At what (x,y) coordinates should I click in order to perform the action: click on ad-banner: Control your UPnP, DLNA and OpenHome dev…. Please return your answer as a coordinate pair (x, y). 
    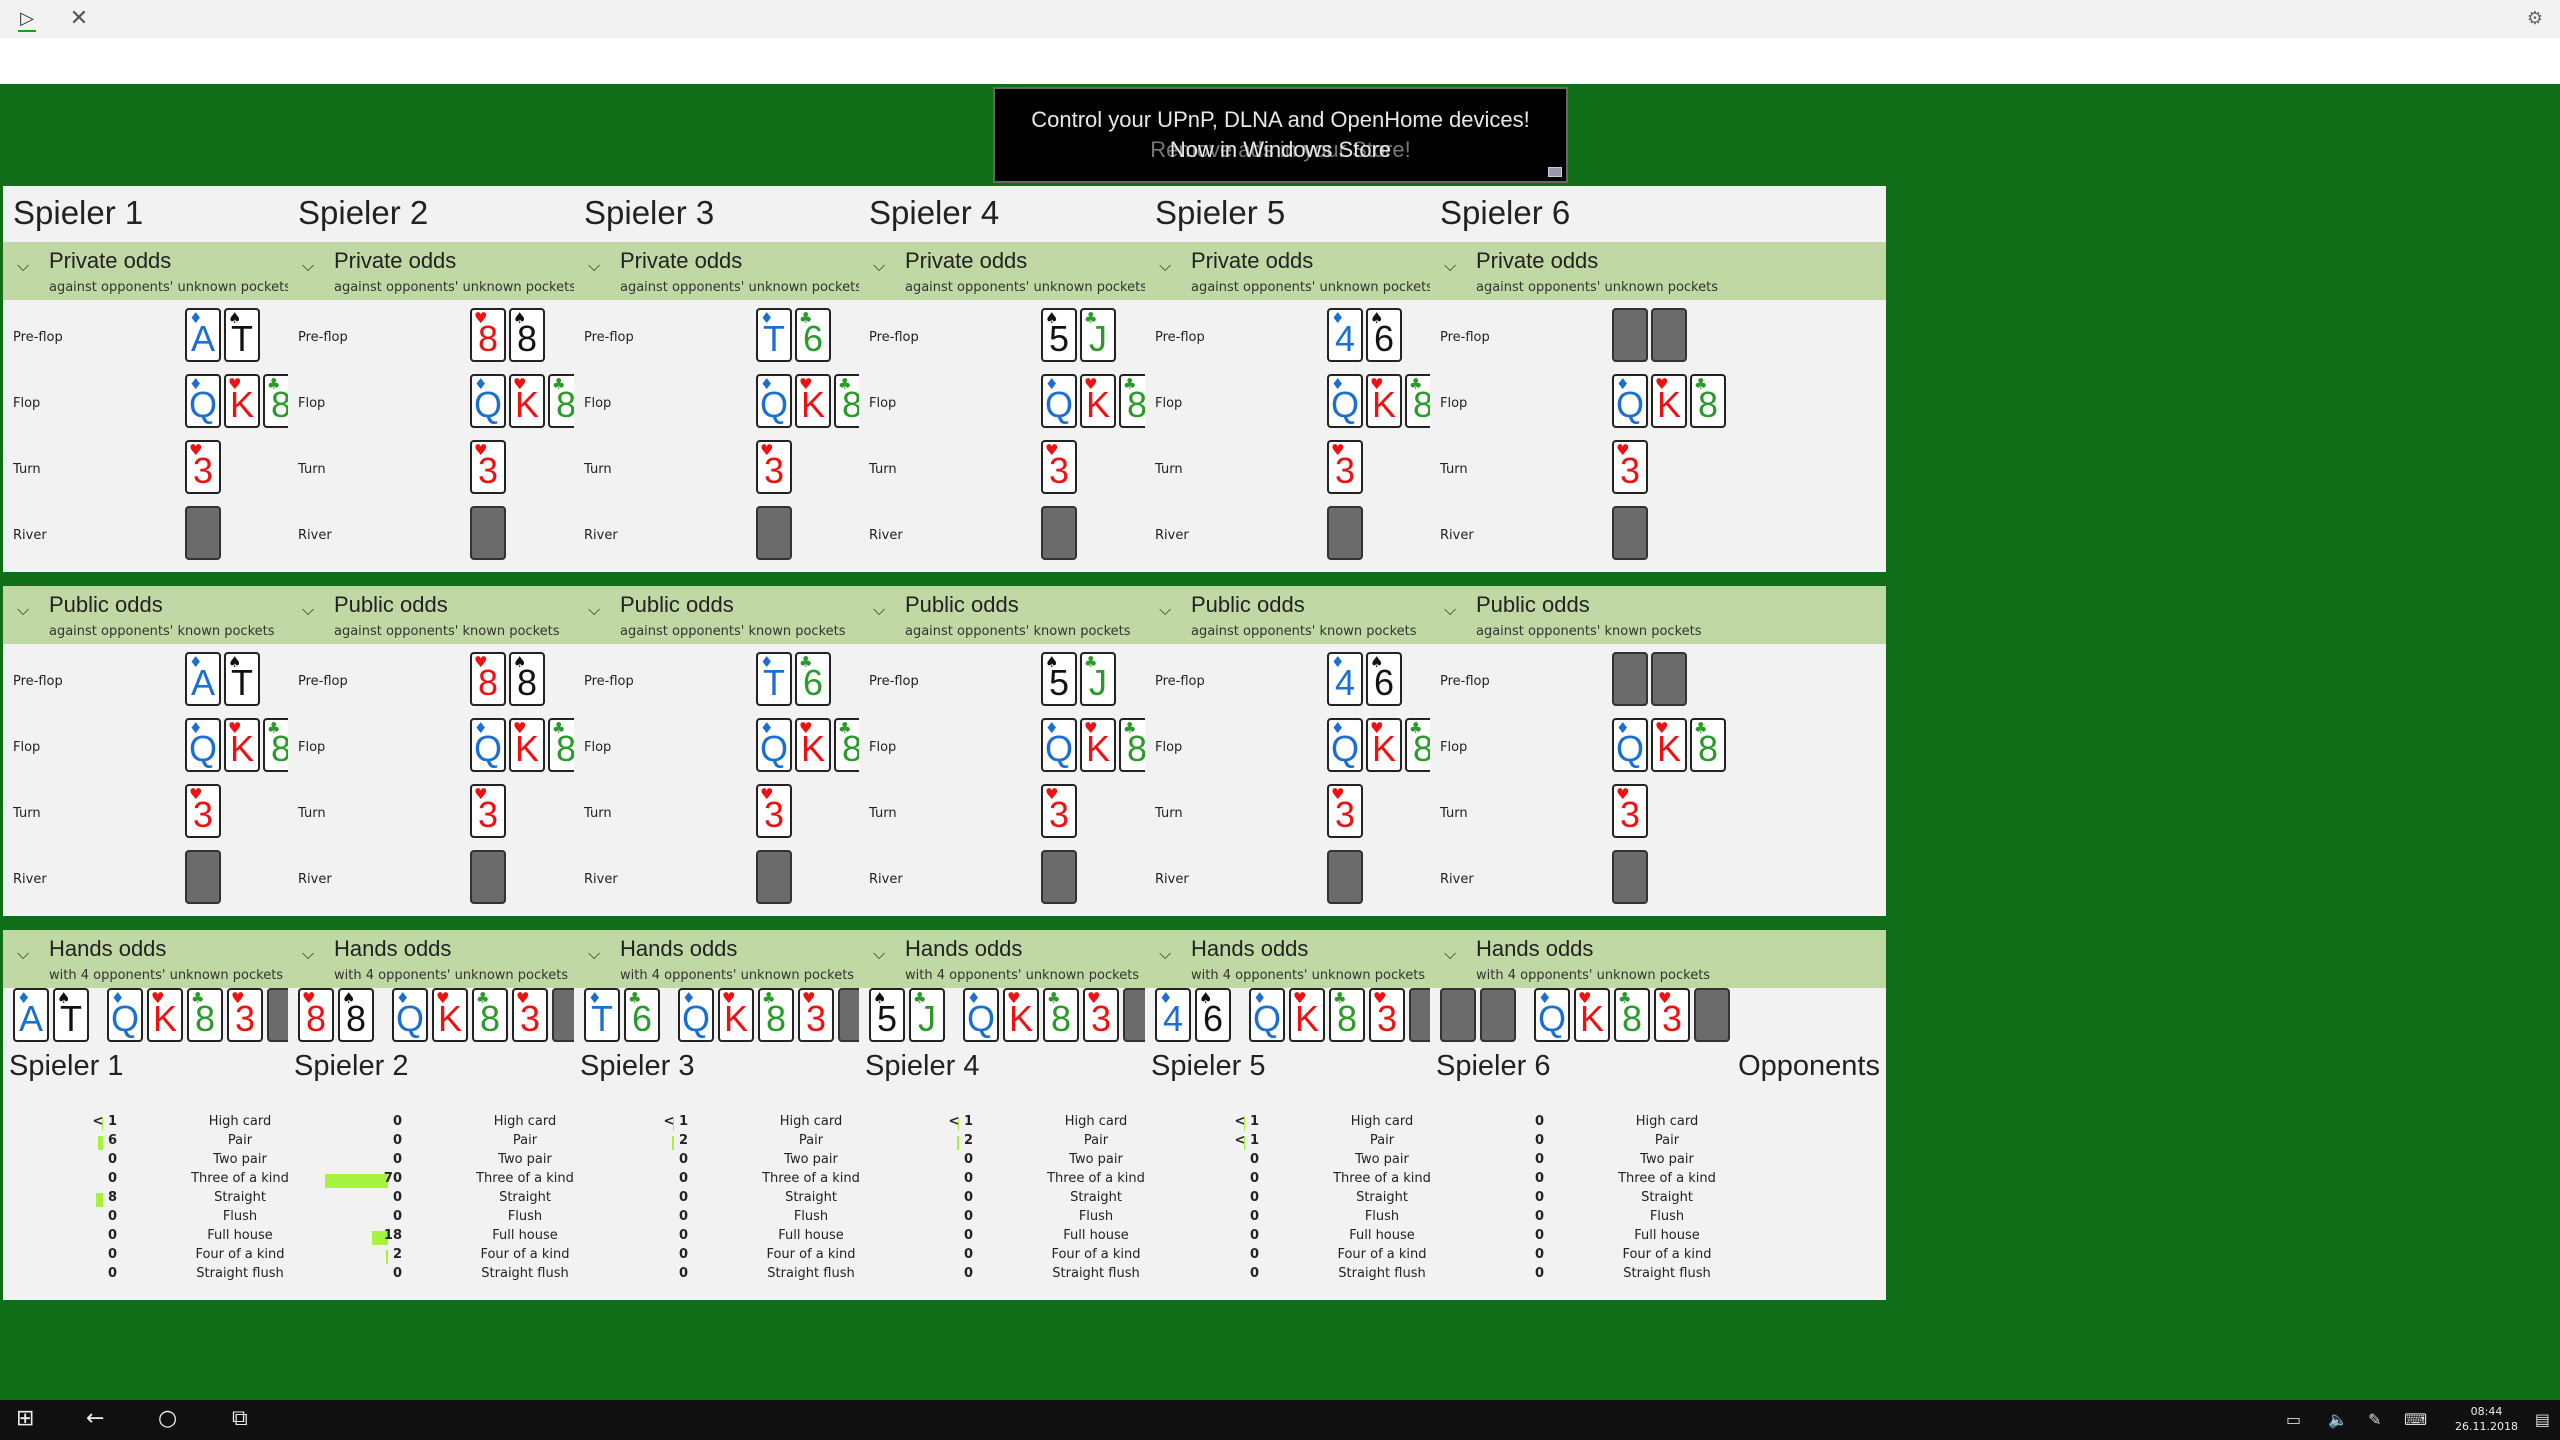
    Looking at the image, I should click on (1280, 135).